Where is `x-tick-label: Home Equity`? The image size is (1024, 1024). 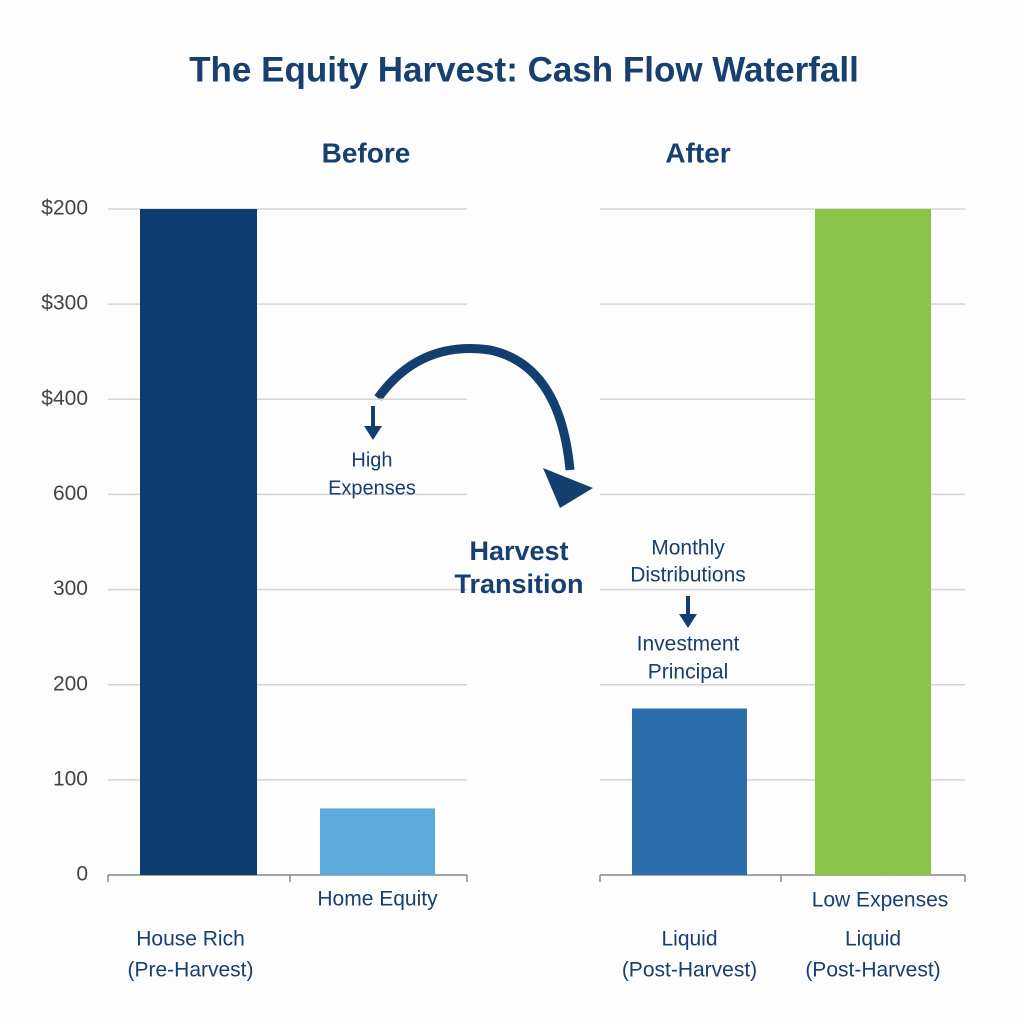 x-tick-label: Home Equity is located at coordinates (377, 899).